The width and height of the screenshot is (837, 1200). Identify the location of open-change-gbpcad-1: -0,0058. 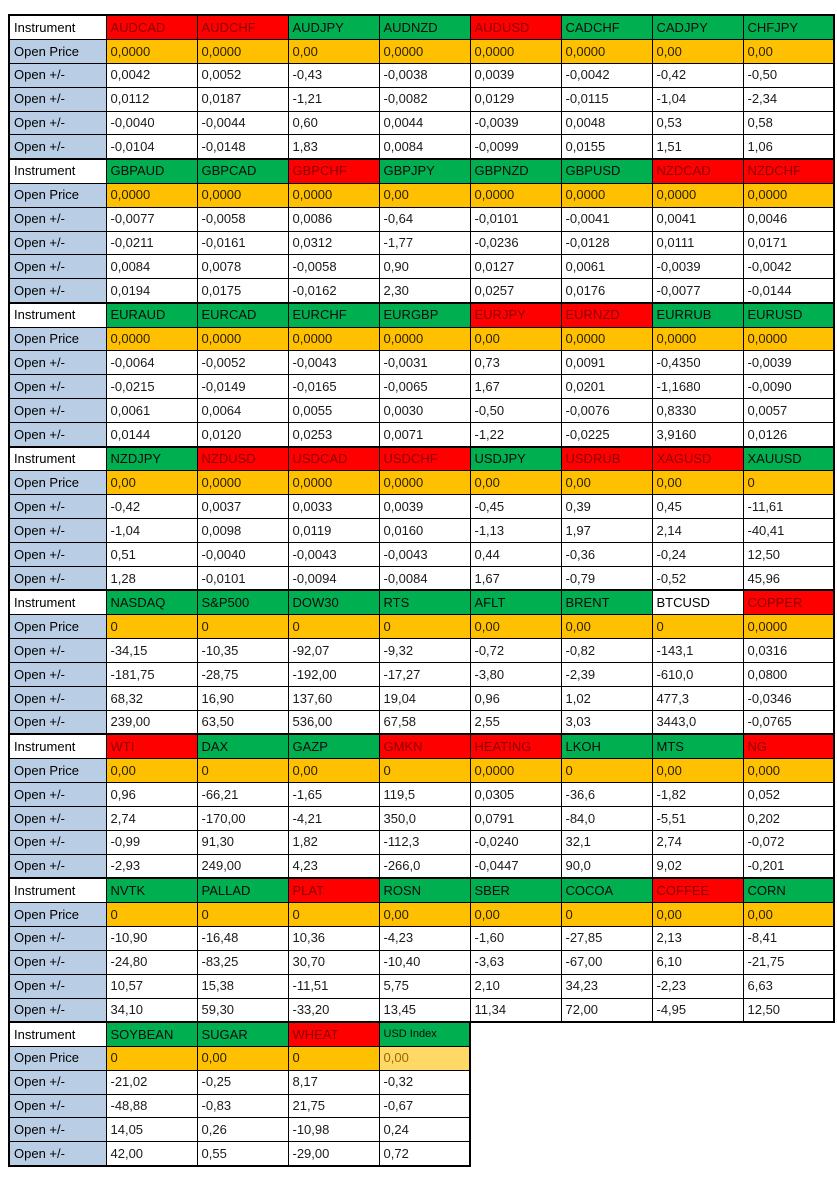
(242, 219).